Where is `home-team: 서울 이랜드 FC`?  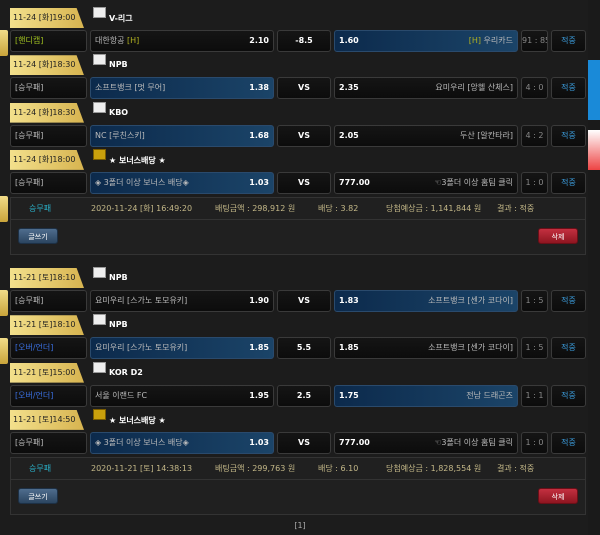 home-team: 서울 이랜드 FC is located at coordinates (121, 396).